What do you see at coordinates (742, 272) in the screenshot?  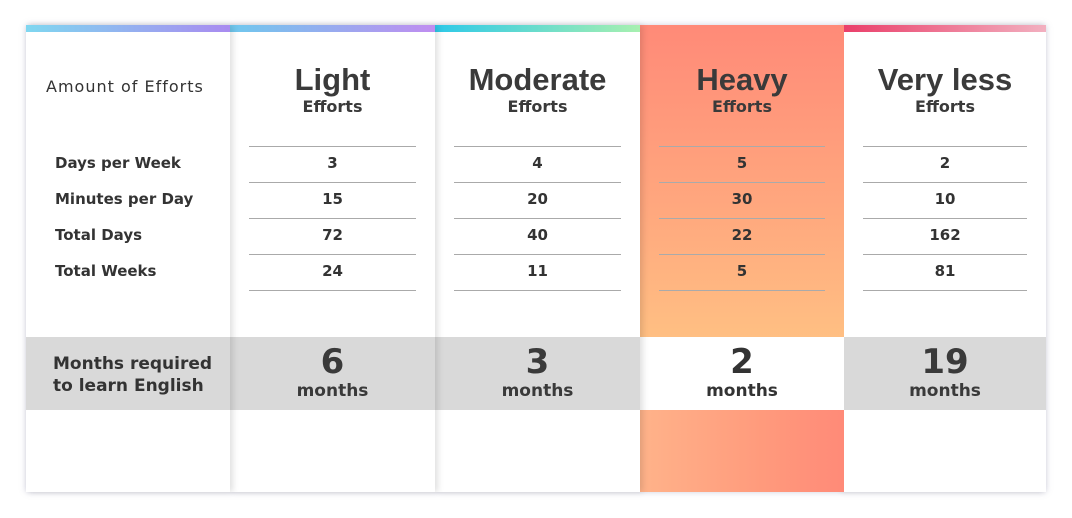 I see `value-total-weeks: 5` at bounding box center [742, 272].